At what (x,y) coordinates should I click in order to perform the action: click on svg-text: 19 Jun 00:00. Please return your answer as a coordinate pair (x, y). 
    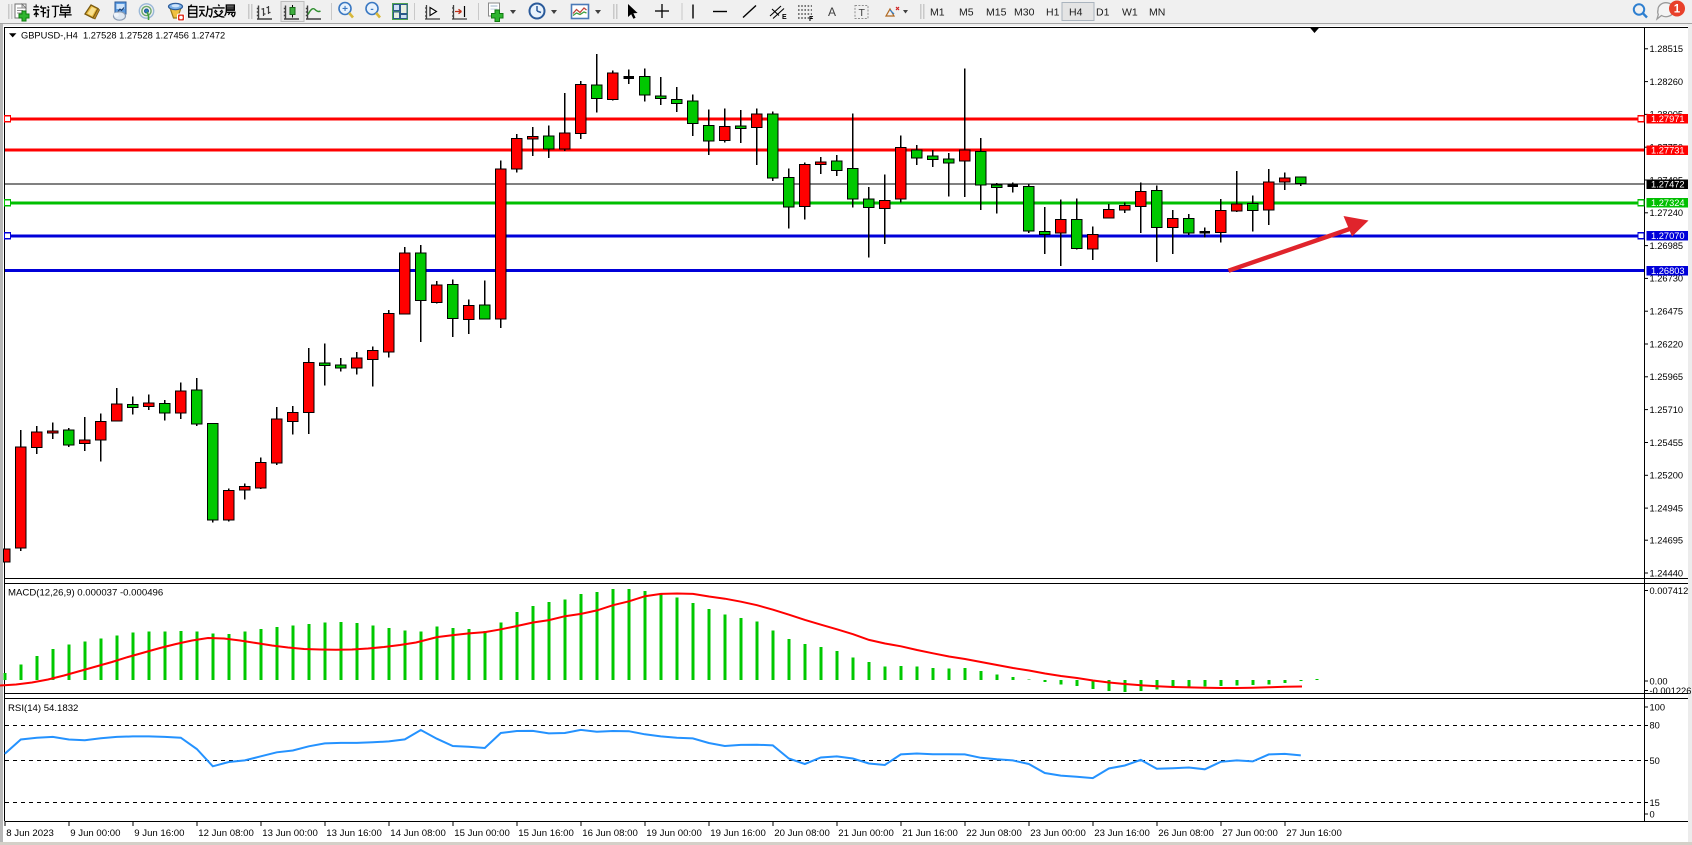
    Looking at the image, I should click on (673, 833).